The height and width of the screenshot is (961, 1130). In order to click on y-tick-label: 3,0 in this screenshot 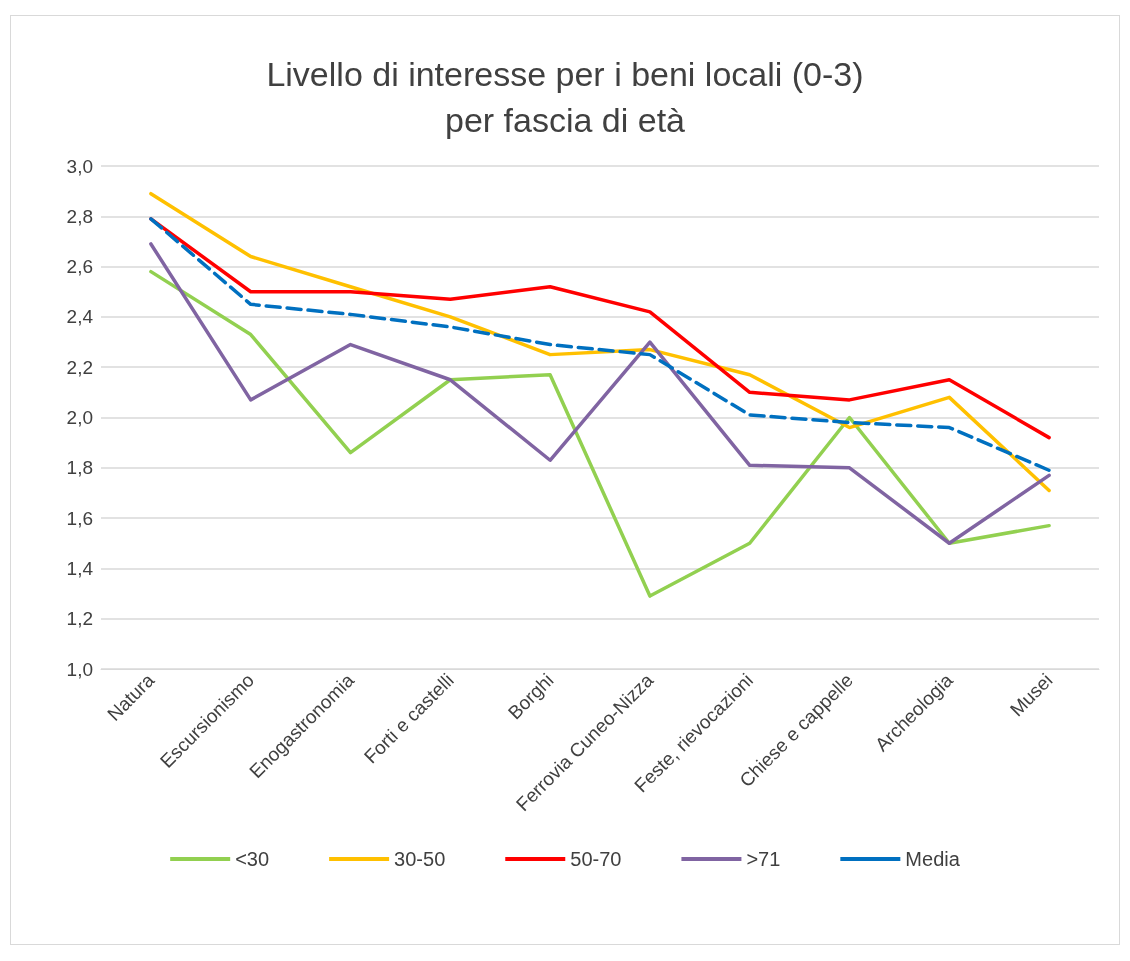, I will do `click(79, 166)`.